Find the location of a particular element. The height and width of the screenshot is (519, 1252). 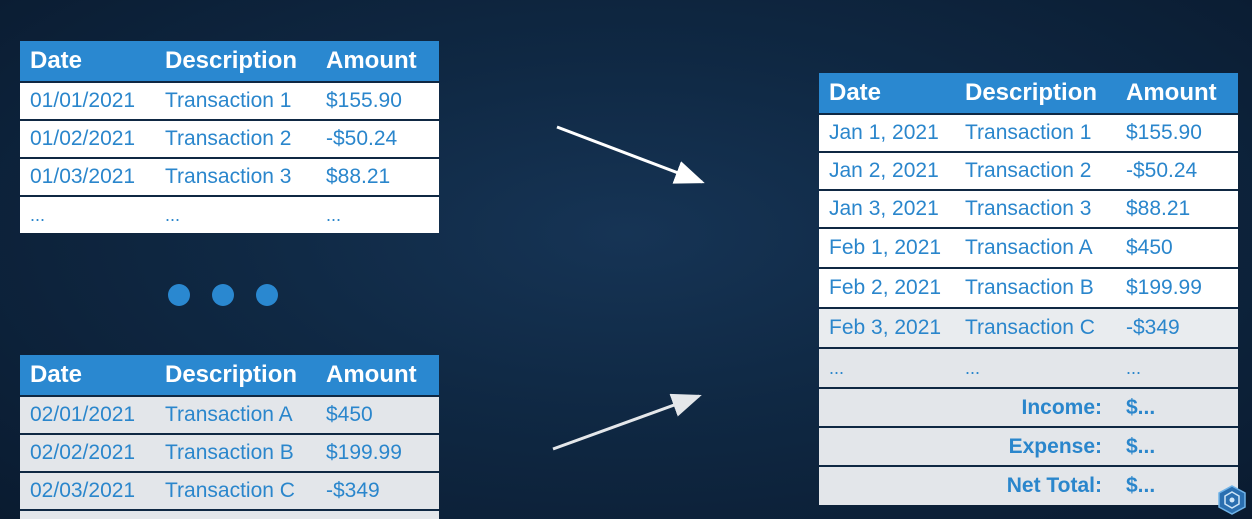

table-row-partial is located at coordinates (229, 514).